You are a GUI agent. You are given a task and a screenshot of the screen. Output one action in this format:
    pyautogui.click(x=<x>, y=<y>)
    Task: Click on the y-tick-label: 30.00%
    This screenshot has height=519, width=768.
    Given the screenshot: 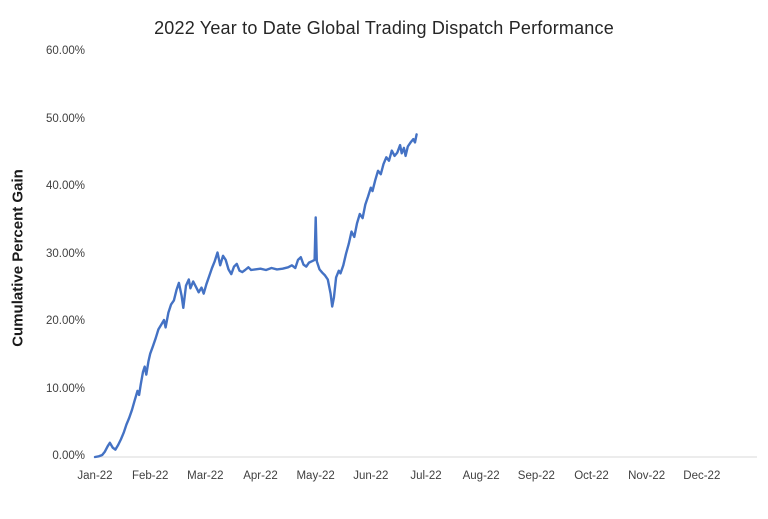 What is the action you would take?
    pyautogui.click(x=65, y=253)
    